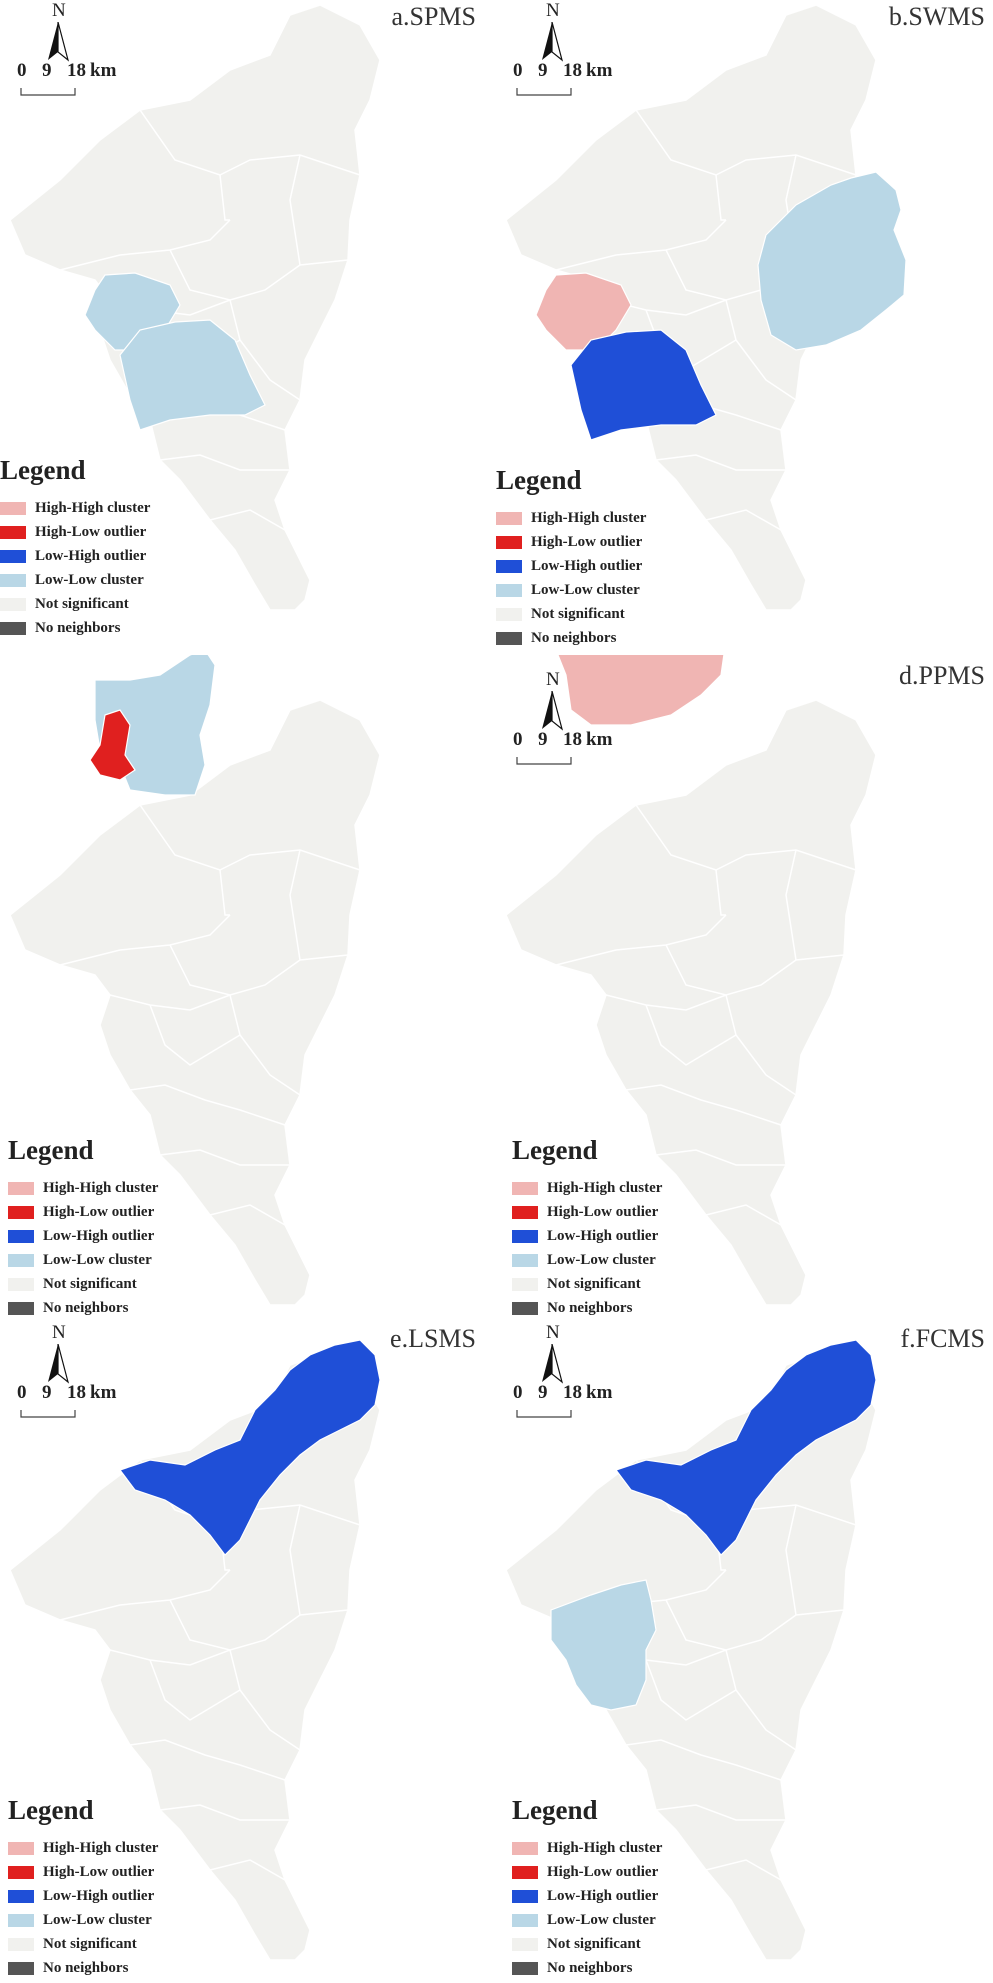 This screenshot has width=993, height=1983. What do you see at coordinates (553, 1332) in the screenshot?
I see `north-label: N` at bounding box center [553, 1332].